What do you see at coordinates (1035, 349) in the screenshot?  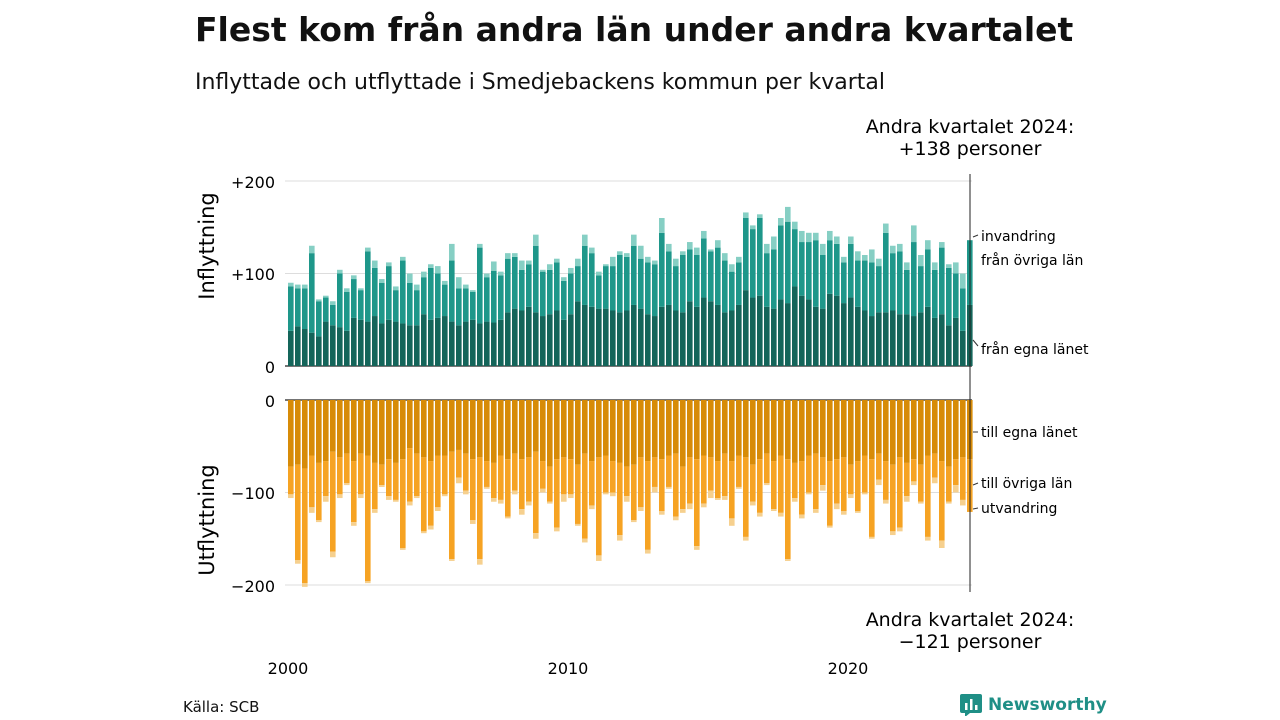 I see `series-label-fran-egna-lanet: från egna länet` at bounding box center [1035, 349].